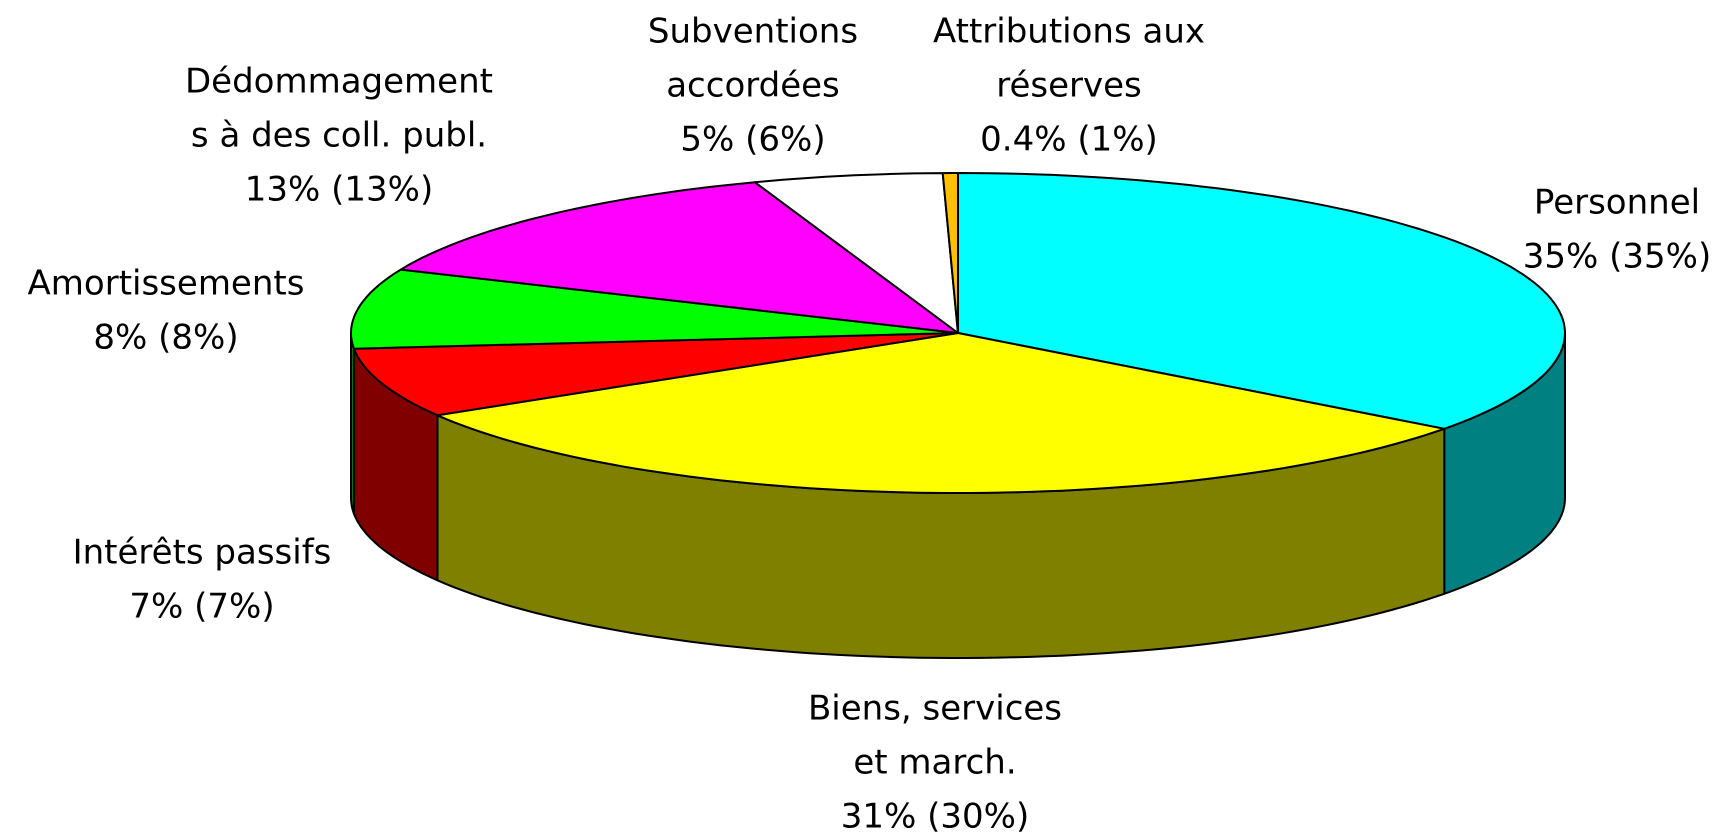 This screenshot has height=839, width=1731. Describe the element at coordinates (339, 190) in the screenshot. I see `value-label: 13% (13%)` at that location.